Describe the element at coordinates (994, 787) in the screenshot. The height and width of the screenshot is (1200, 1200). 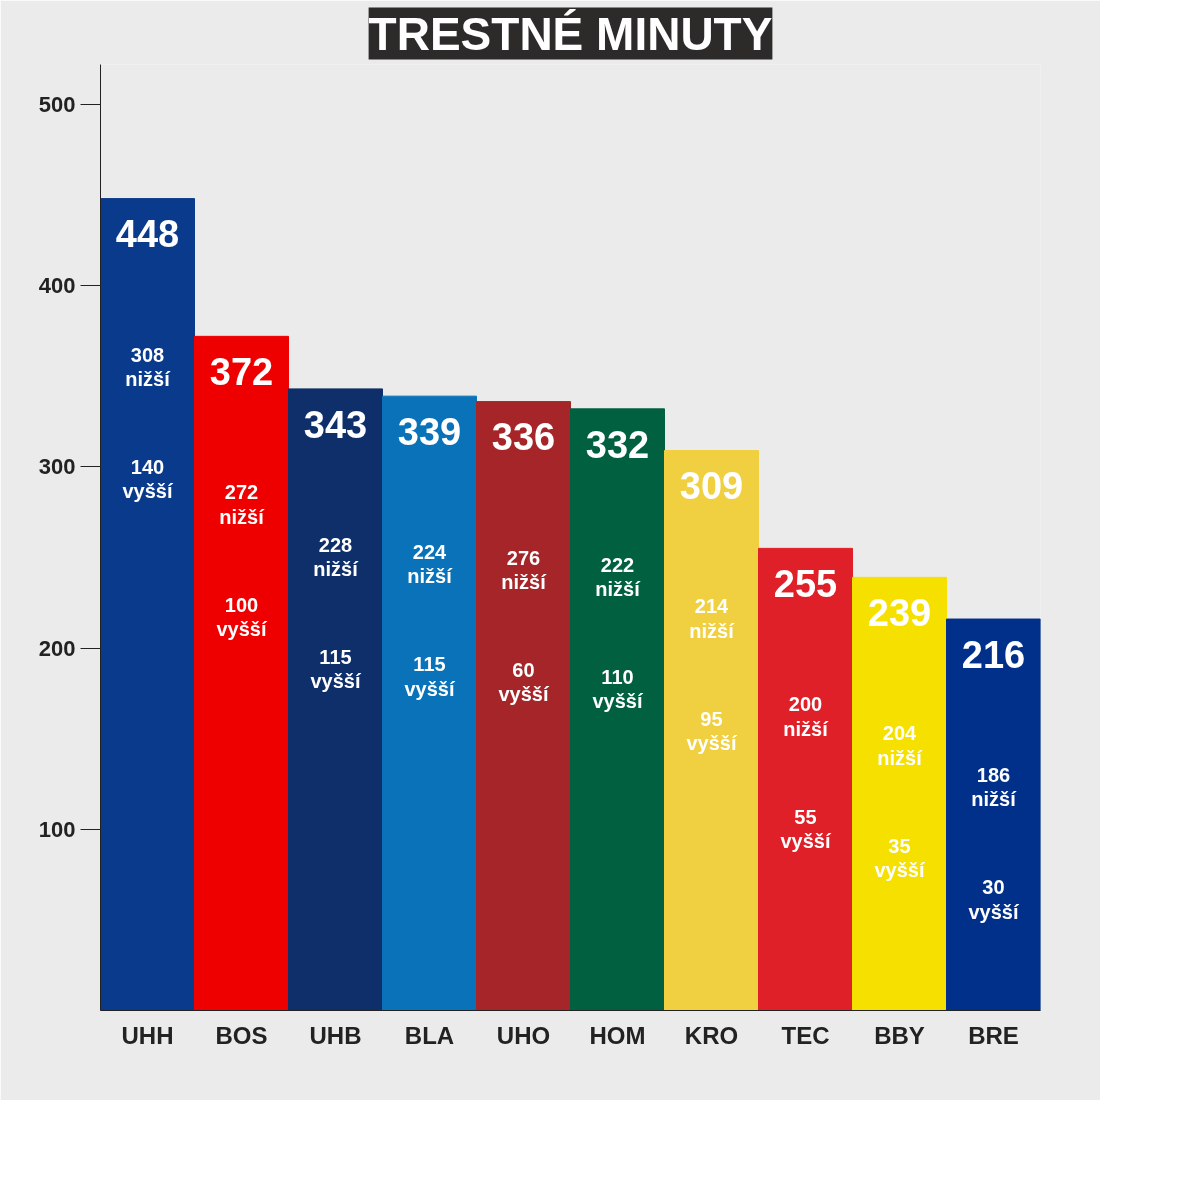
I see `annotation: 186 nižší` at that location.